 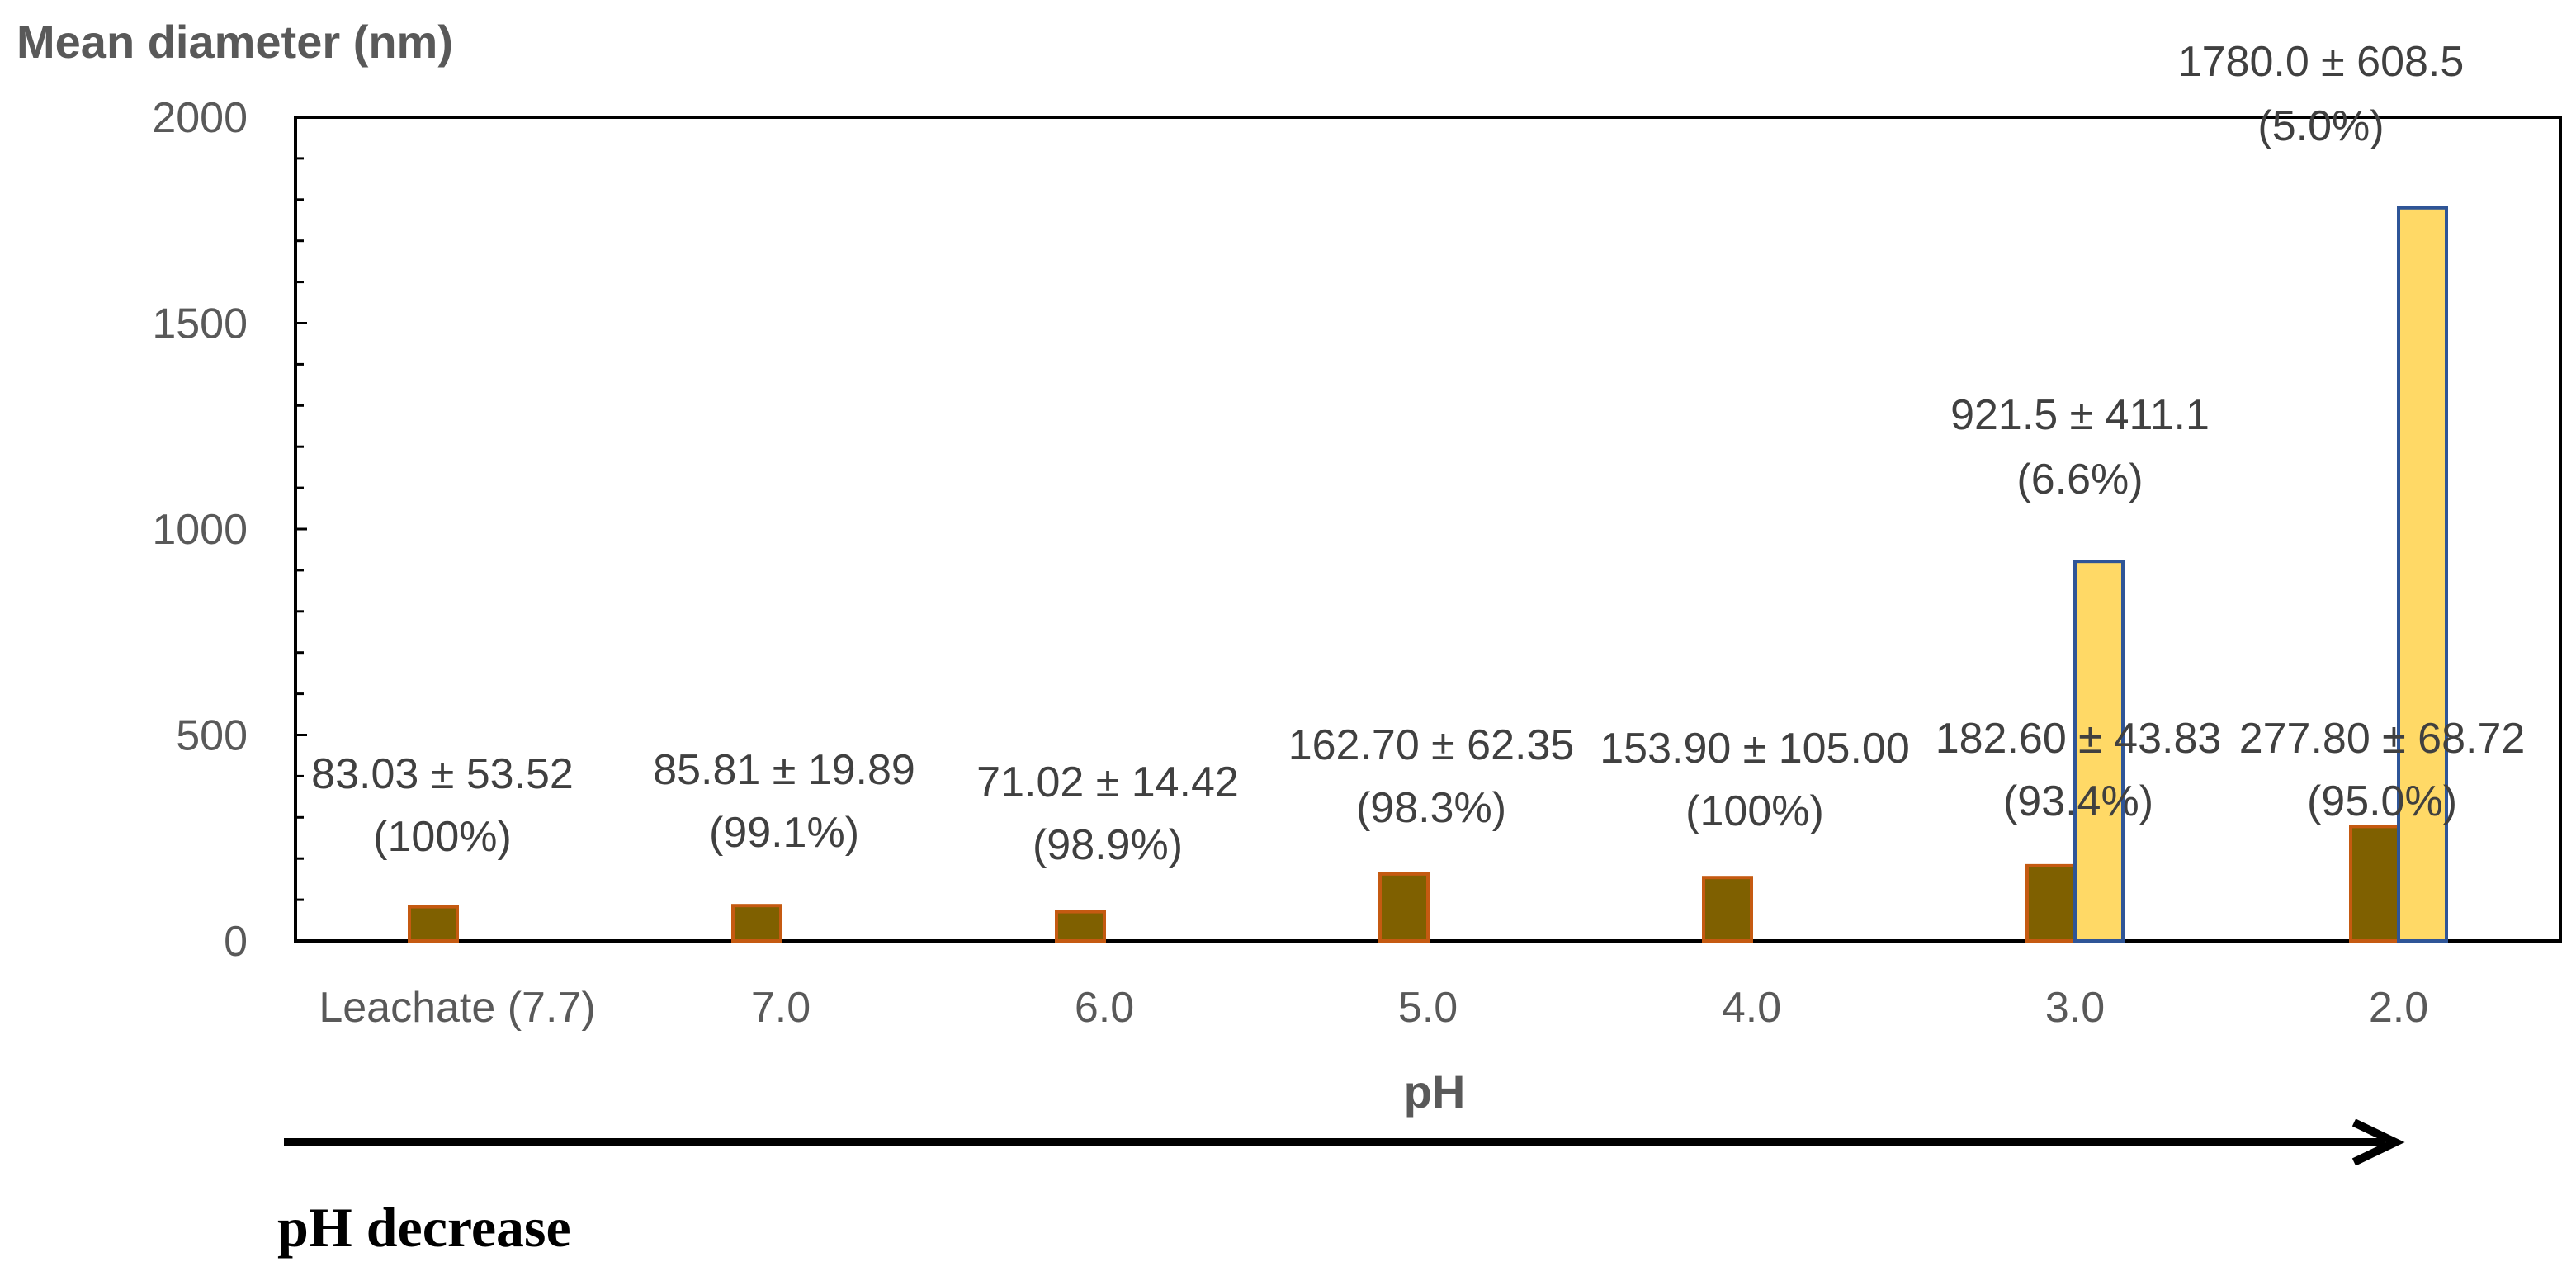 I want to click on y-tick-label: 500, so click(x=212, y=736).